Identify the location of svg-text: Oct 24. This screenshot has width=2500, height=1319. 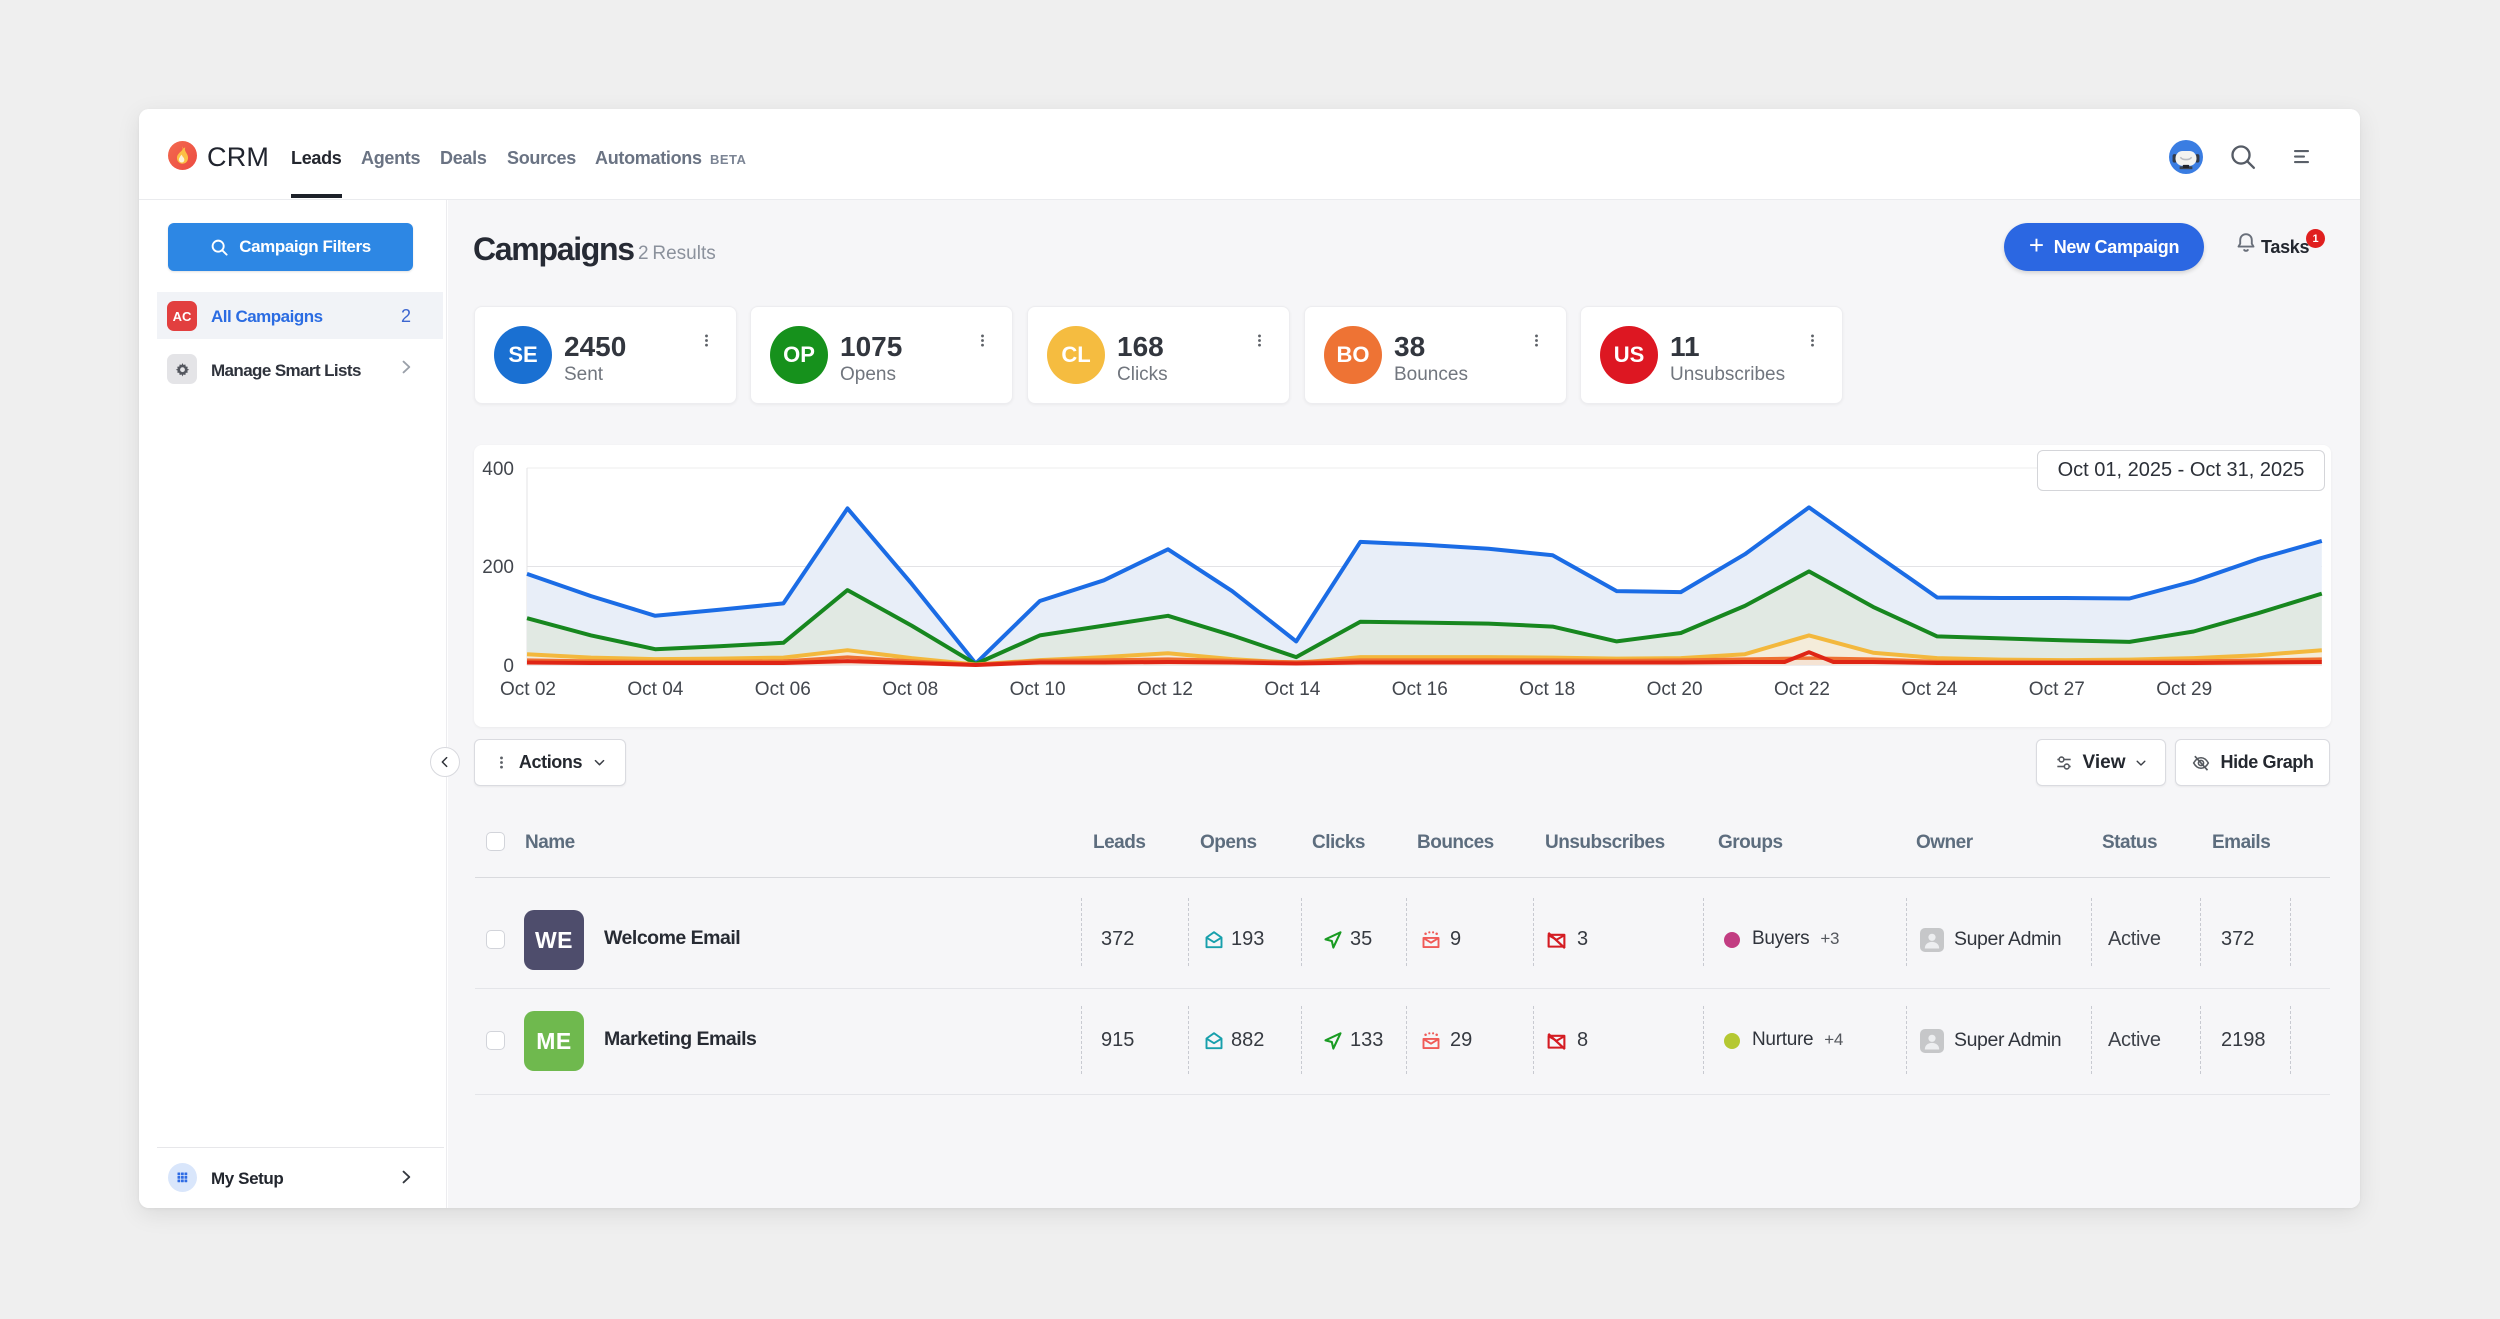
(1929, 689).